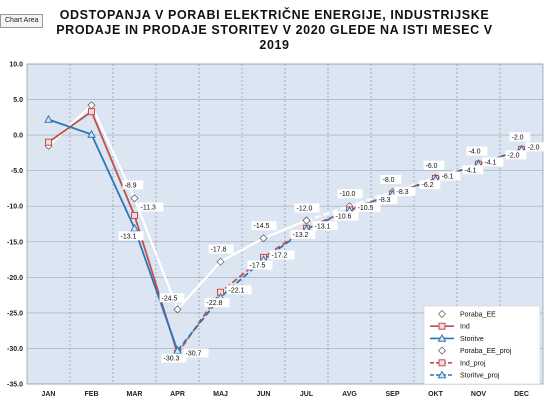 This screenshot has width=549, height=406. Describe the element at coordinates (480, 376) in the screenshot. I see `legend-label: Storitve_proj` at that location.